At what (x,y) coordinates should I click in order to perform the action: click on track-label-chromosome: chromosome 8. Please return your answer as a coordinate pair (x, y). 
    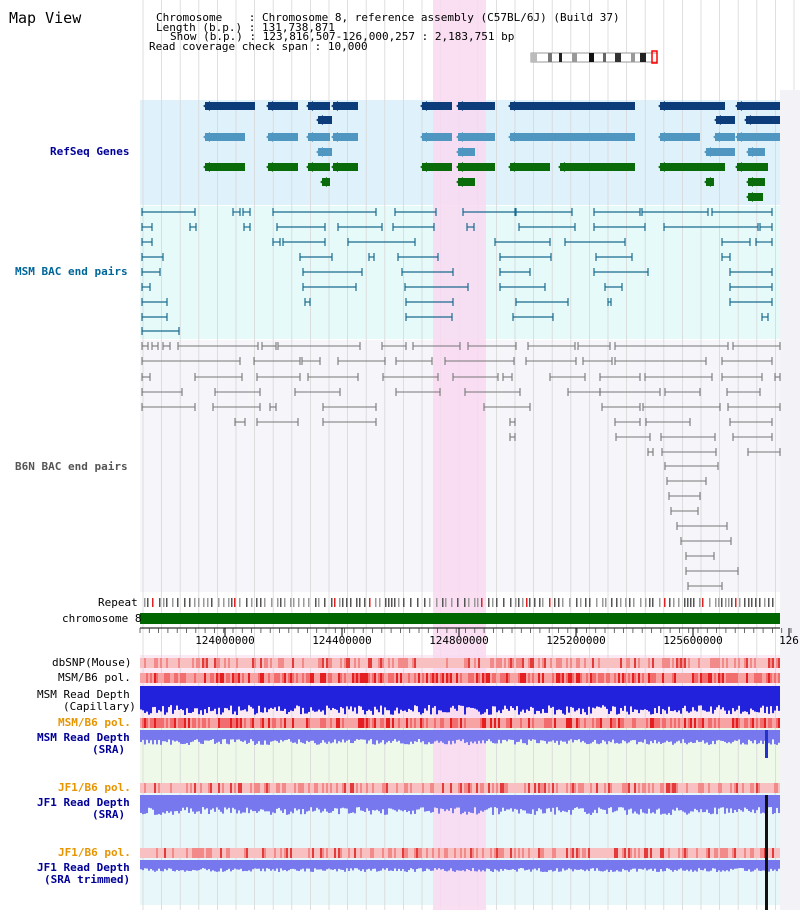
    Looking at the image, I should click on (102, 618).